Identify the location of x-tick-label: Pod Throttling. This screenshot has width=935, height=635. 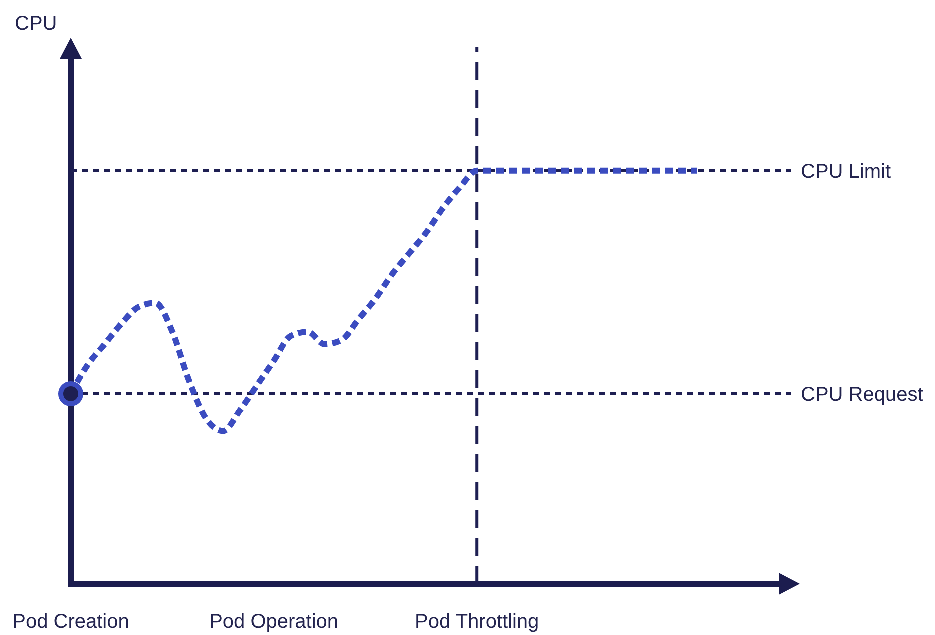
(477, 622).